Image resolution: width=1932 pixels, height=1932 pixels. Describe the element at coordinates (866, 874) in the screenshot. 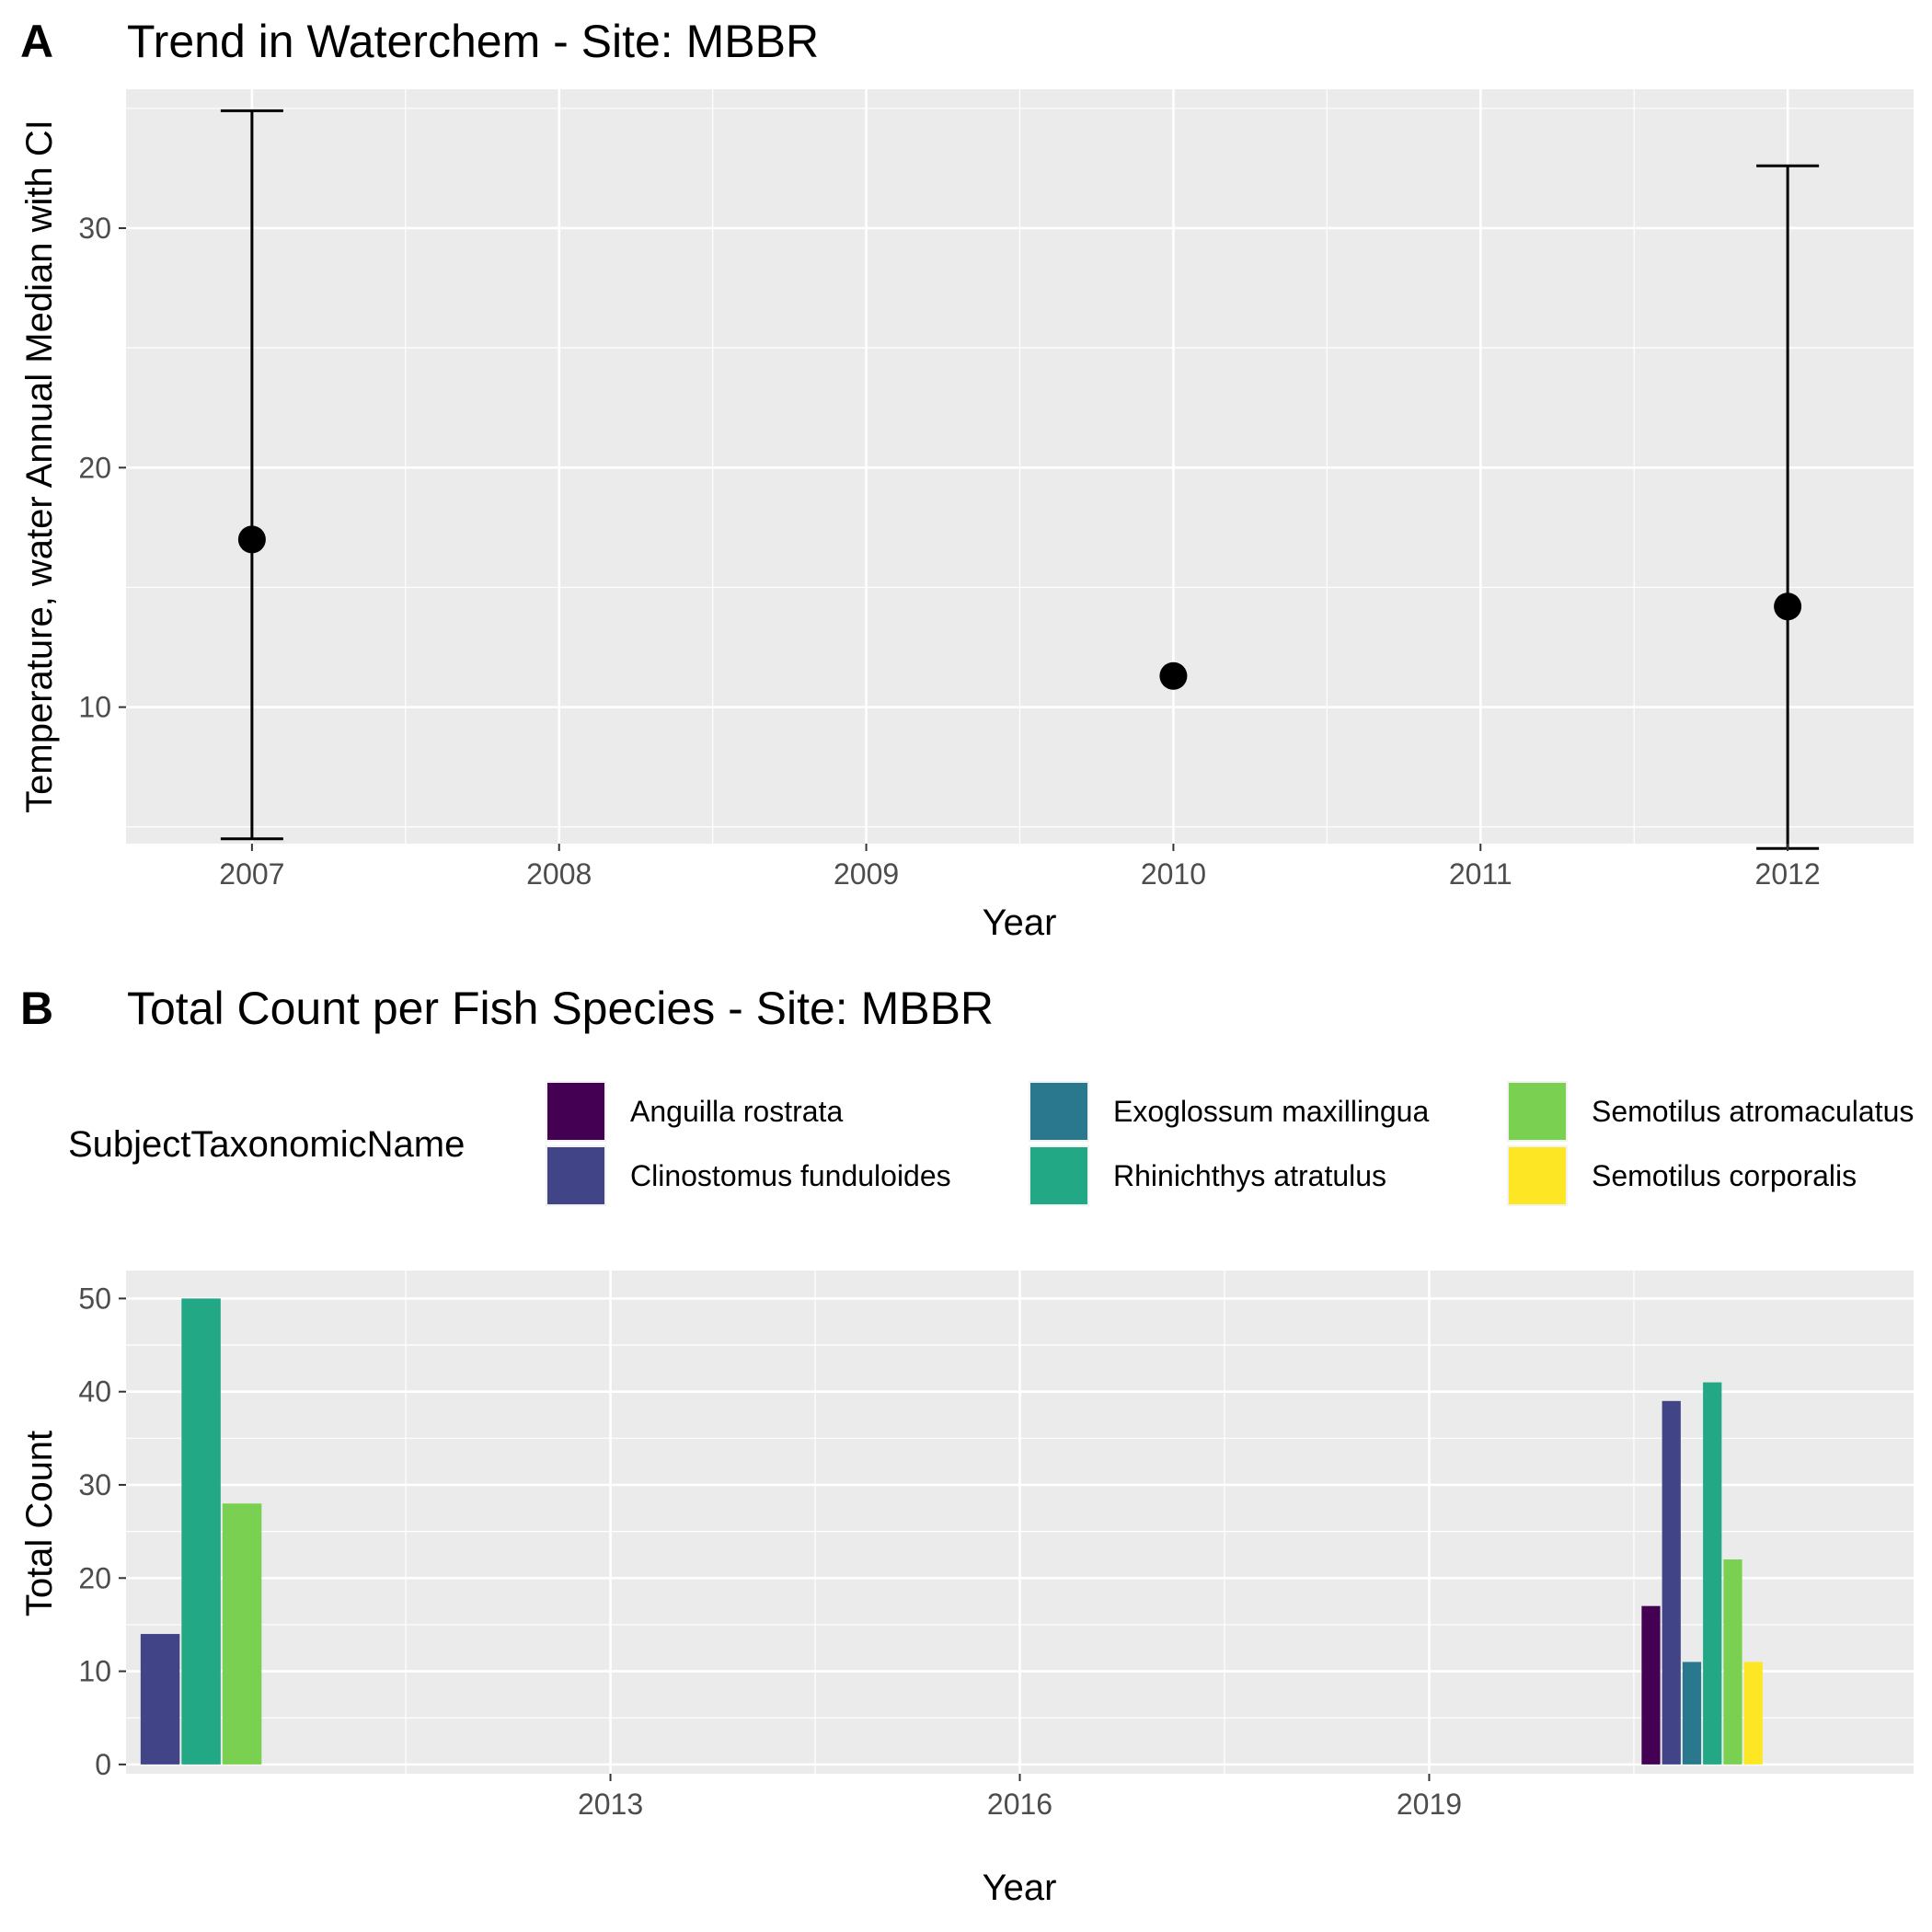

I see `panel-a-x-tick-label: 2009` at that location.